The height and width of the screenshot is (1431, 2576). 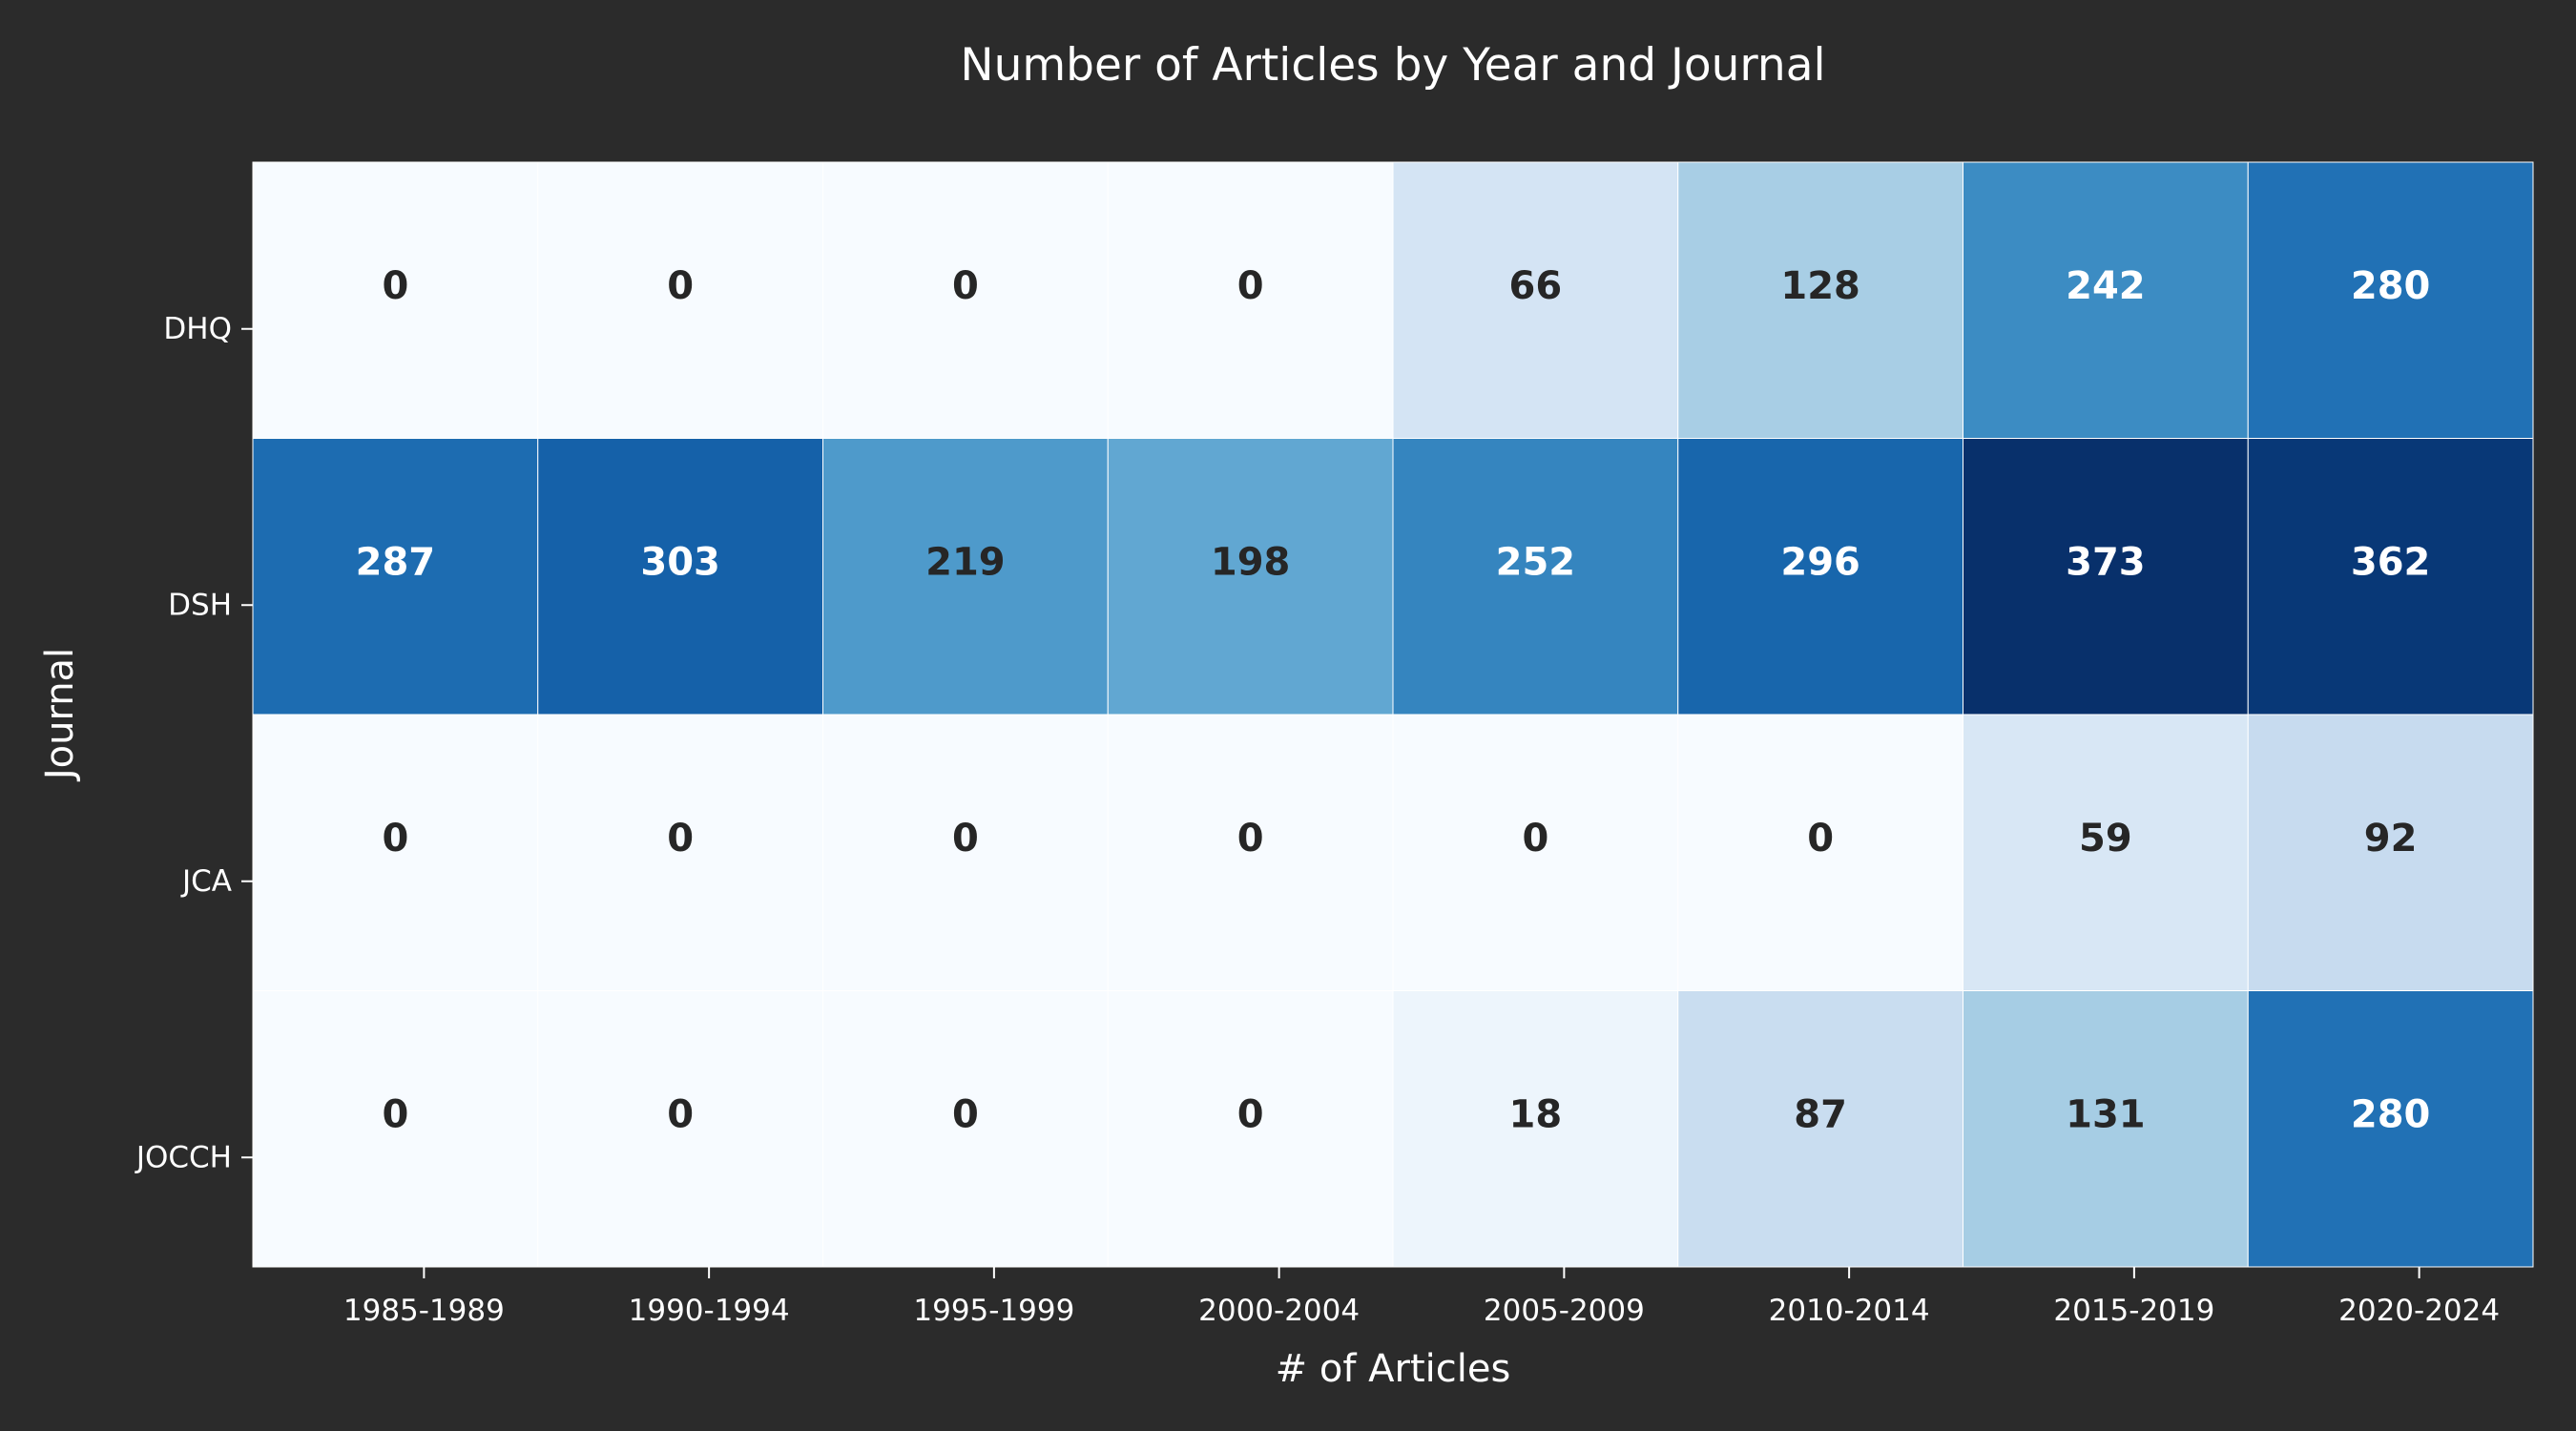 I want to click on cell-value-label: 18, so click(x=1536, y=1114).